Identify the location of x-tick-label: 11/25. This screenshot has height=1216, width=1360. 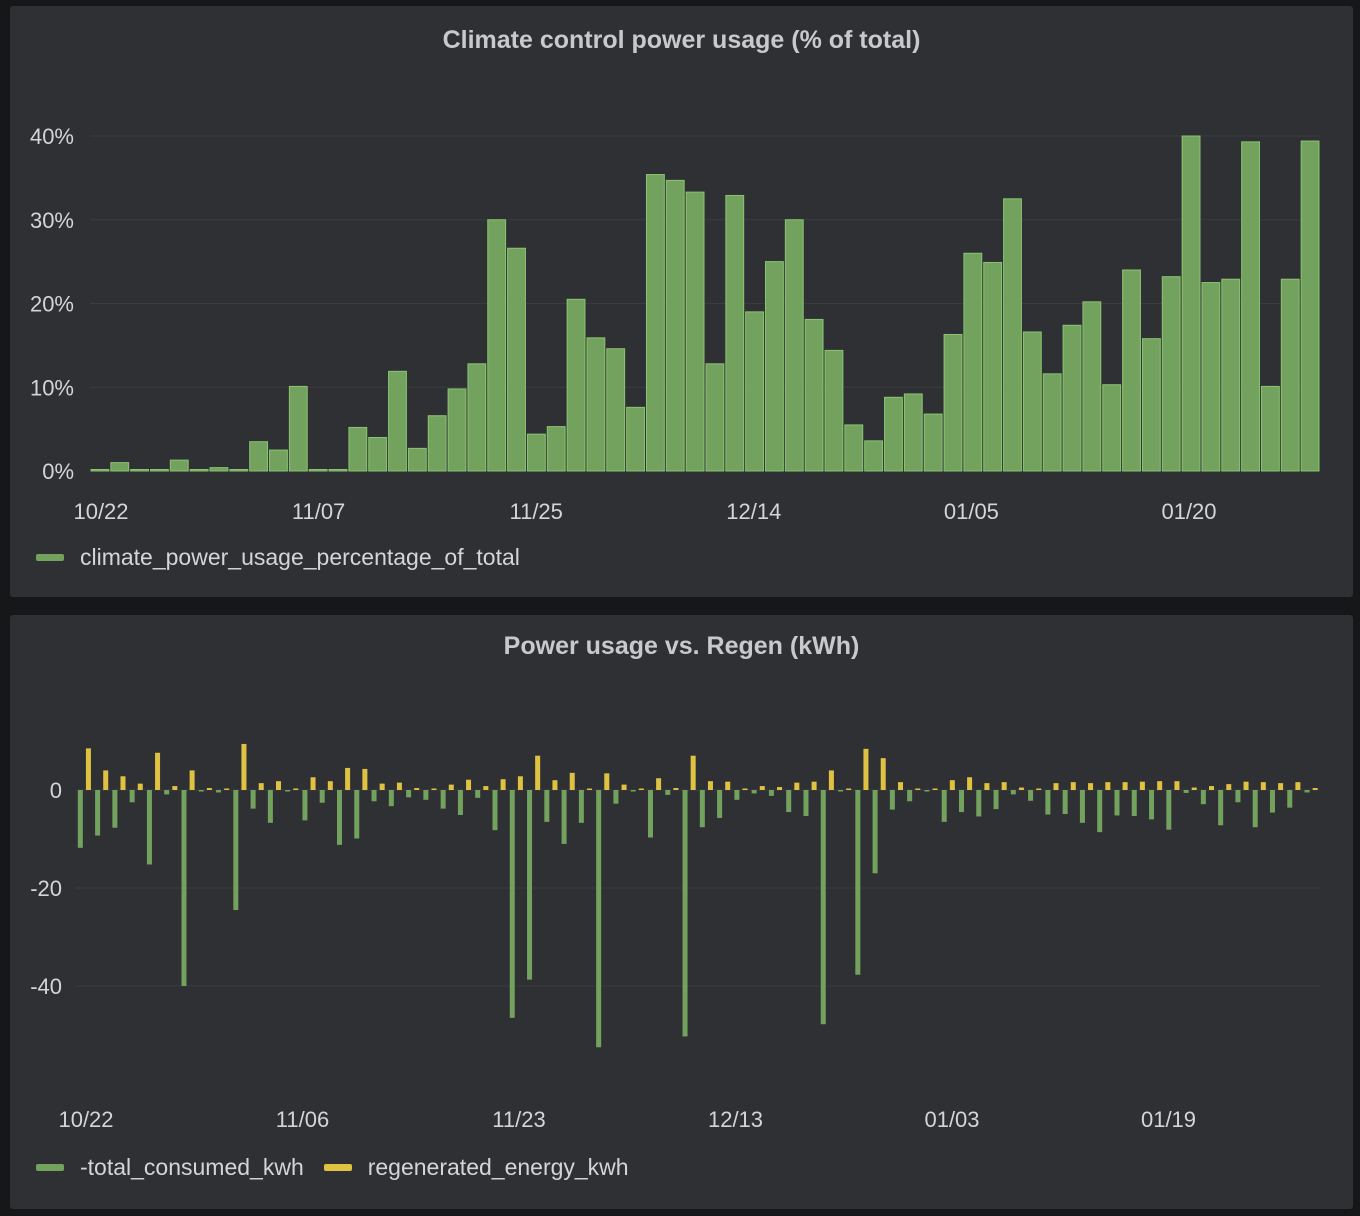
(535, 511).